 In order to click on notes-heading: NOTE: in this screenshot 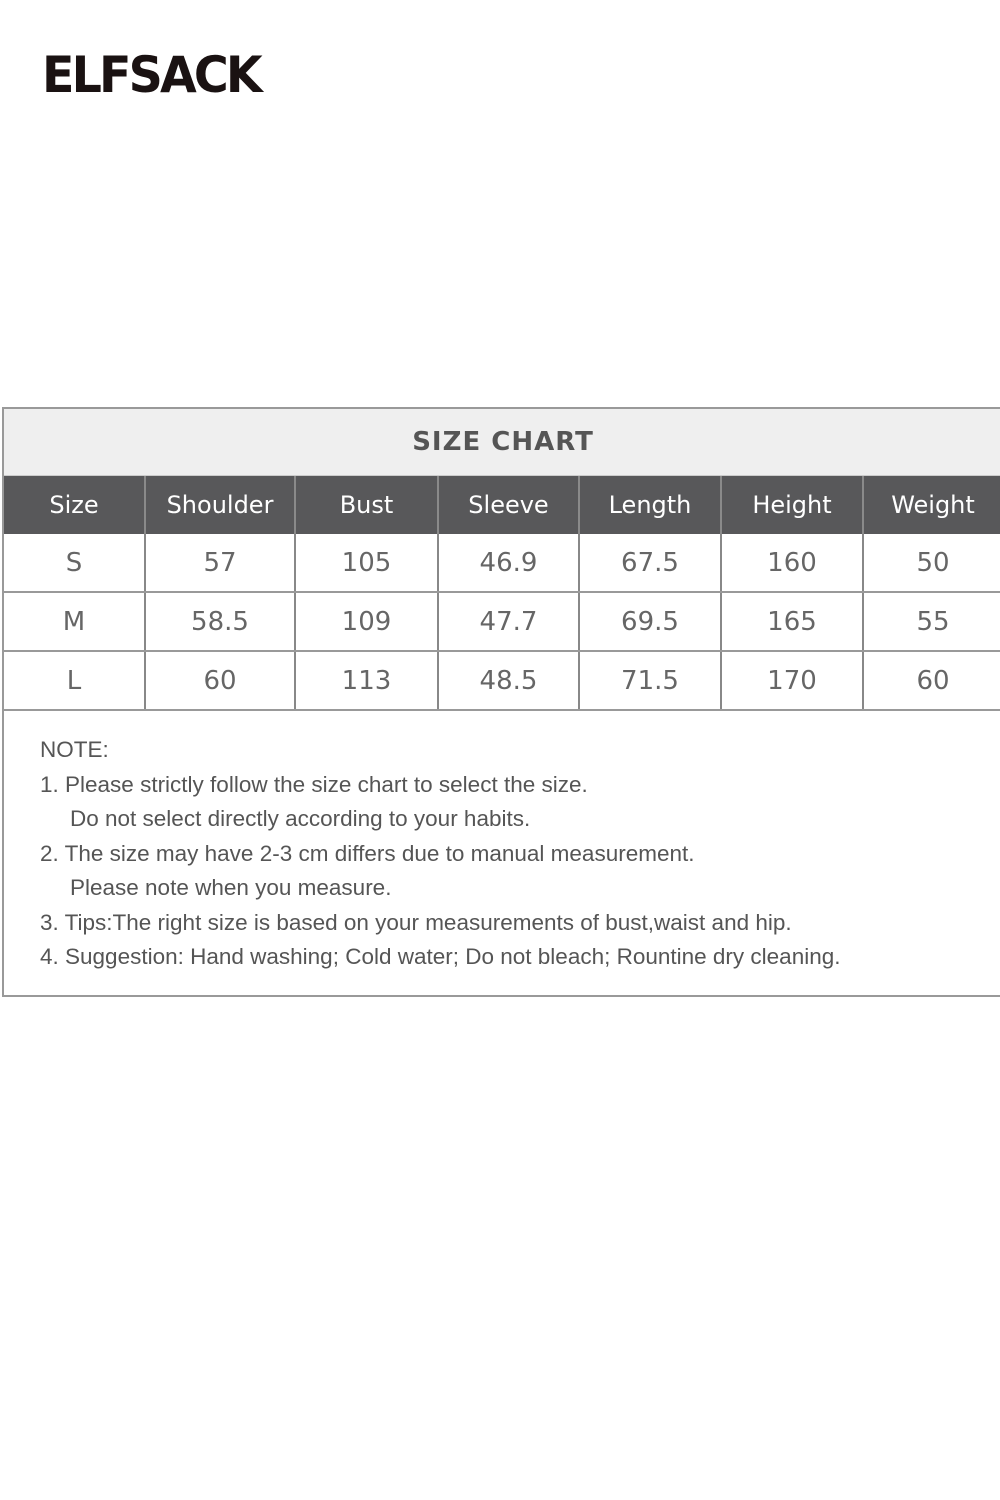, I will do `click(74, 749)`.